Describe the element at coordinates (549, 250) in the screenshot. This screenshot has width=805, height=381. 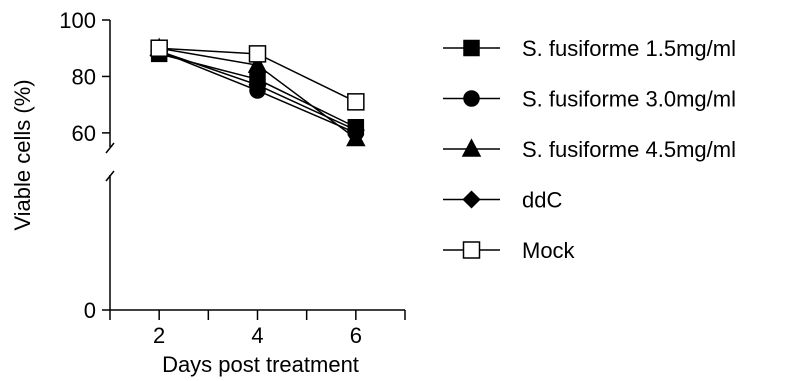
I see `legend-label: Mock` at that location.